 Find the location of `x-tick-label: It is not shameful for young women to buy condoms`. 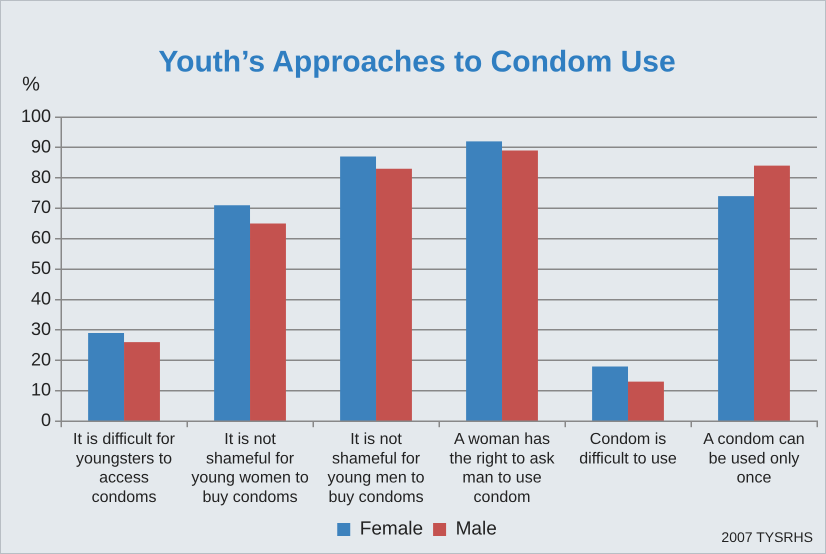

x-tick-label: It is not shameful for young women to buy condoms is located at coordinates (250, 468).